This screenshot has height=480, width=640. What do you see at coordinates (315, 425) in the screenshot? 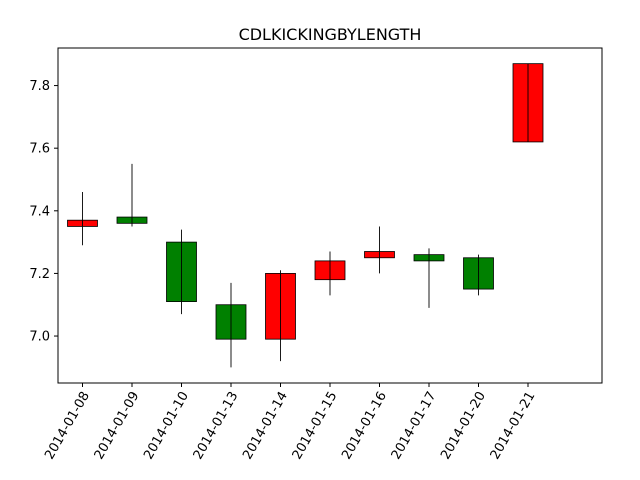
I see `x-tick-label: 2014-01-15` at bounding box center [315, 425].